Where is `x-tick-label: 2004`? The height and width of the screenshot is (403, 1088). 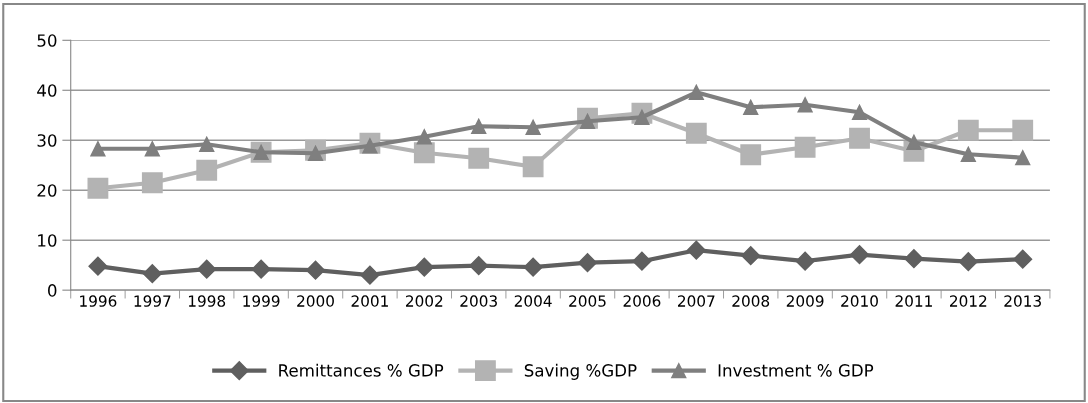 x-tick-label: 2004 is located at coordinates (533, 301).